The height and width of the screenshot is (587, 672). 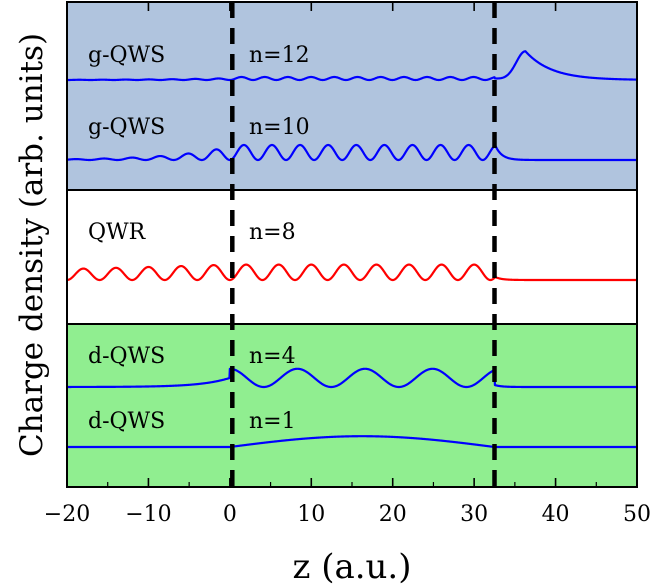 I want to click on x-tick-label: 50, so click(x=637, y=514).